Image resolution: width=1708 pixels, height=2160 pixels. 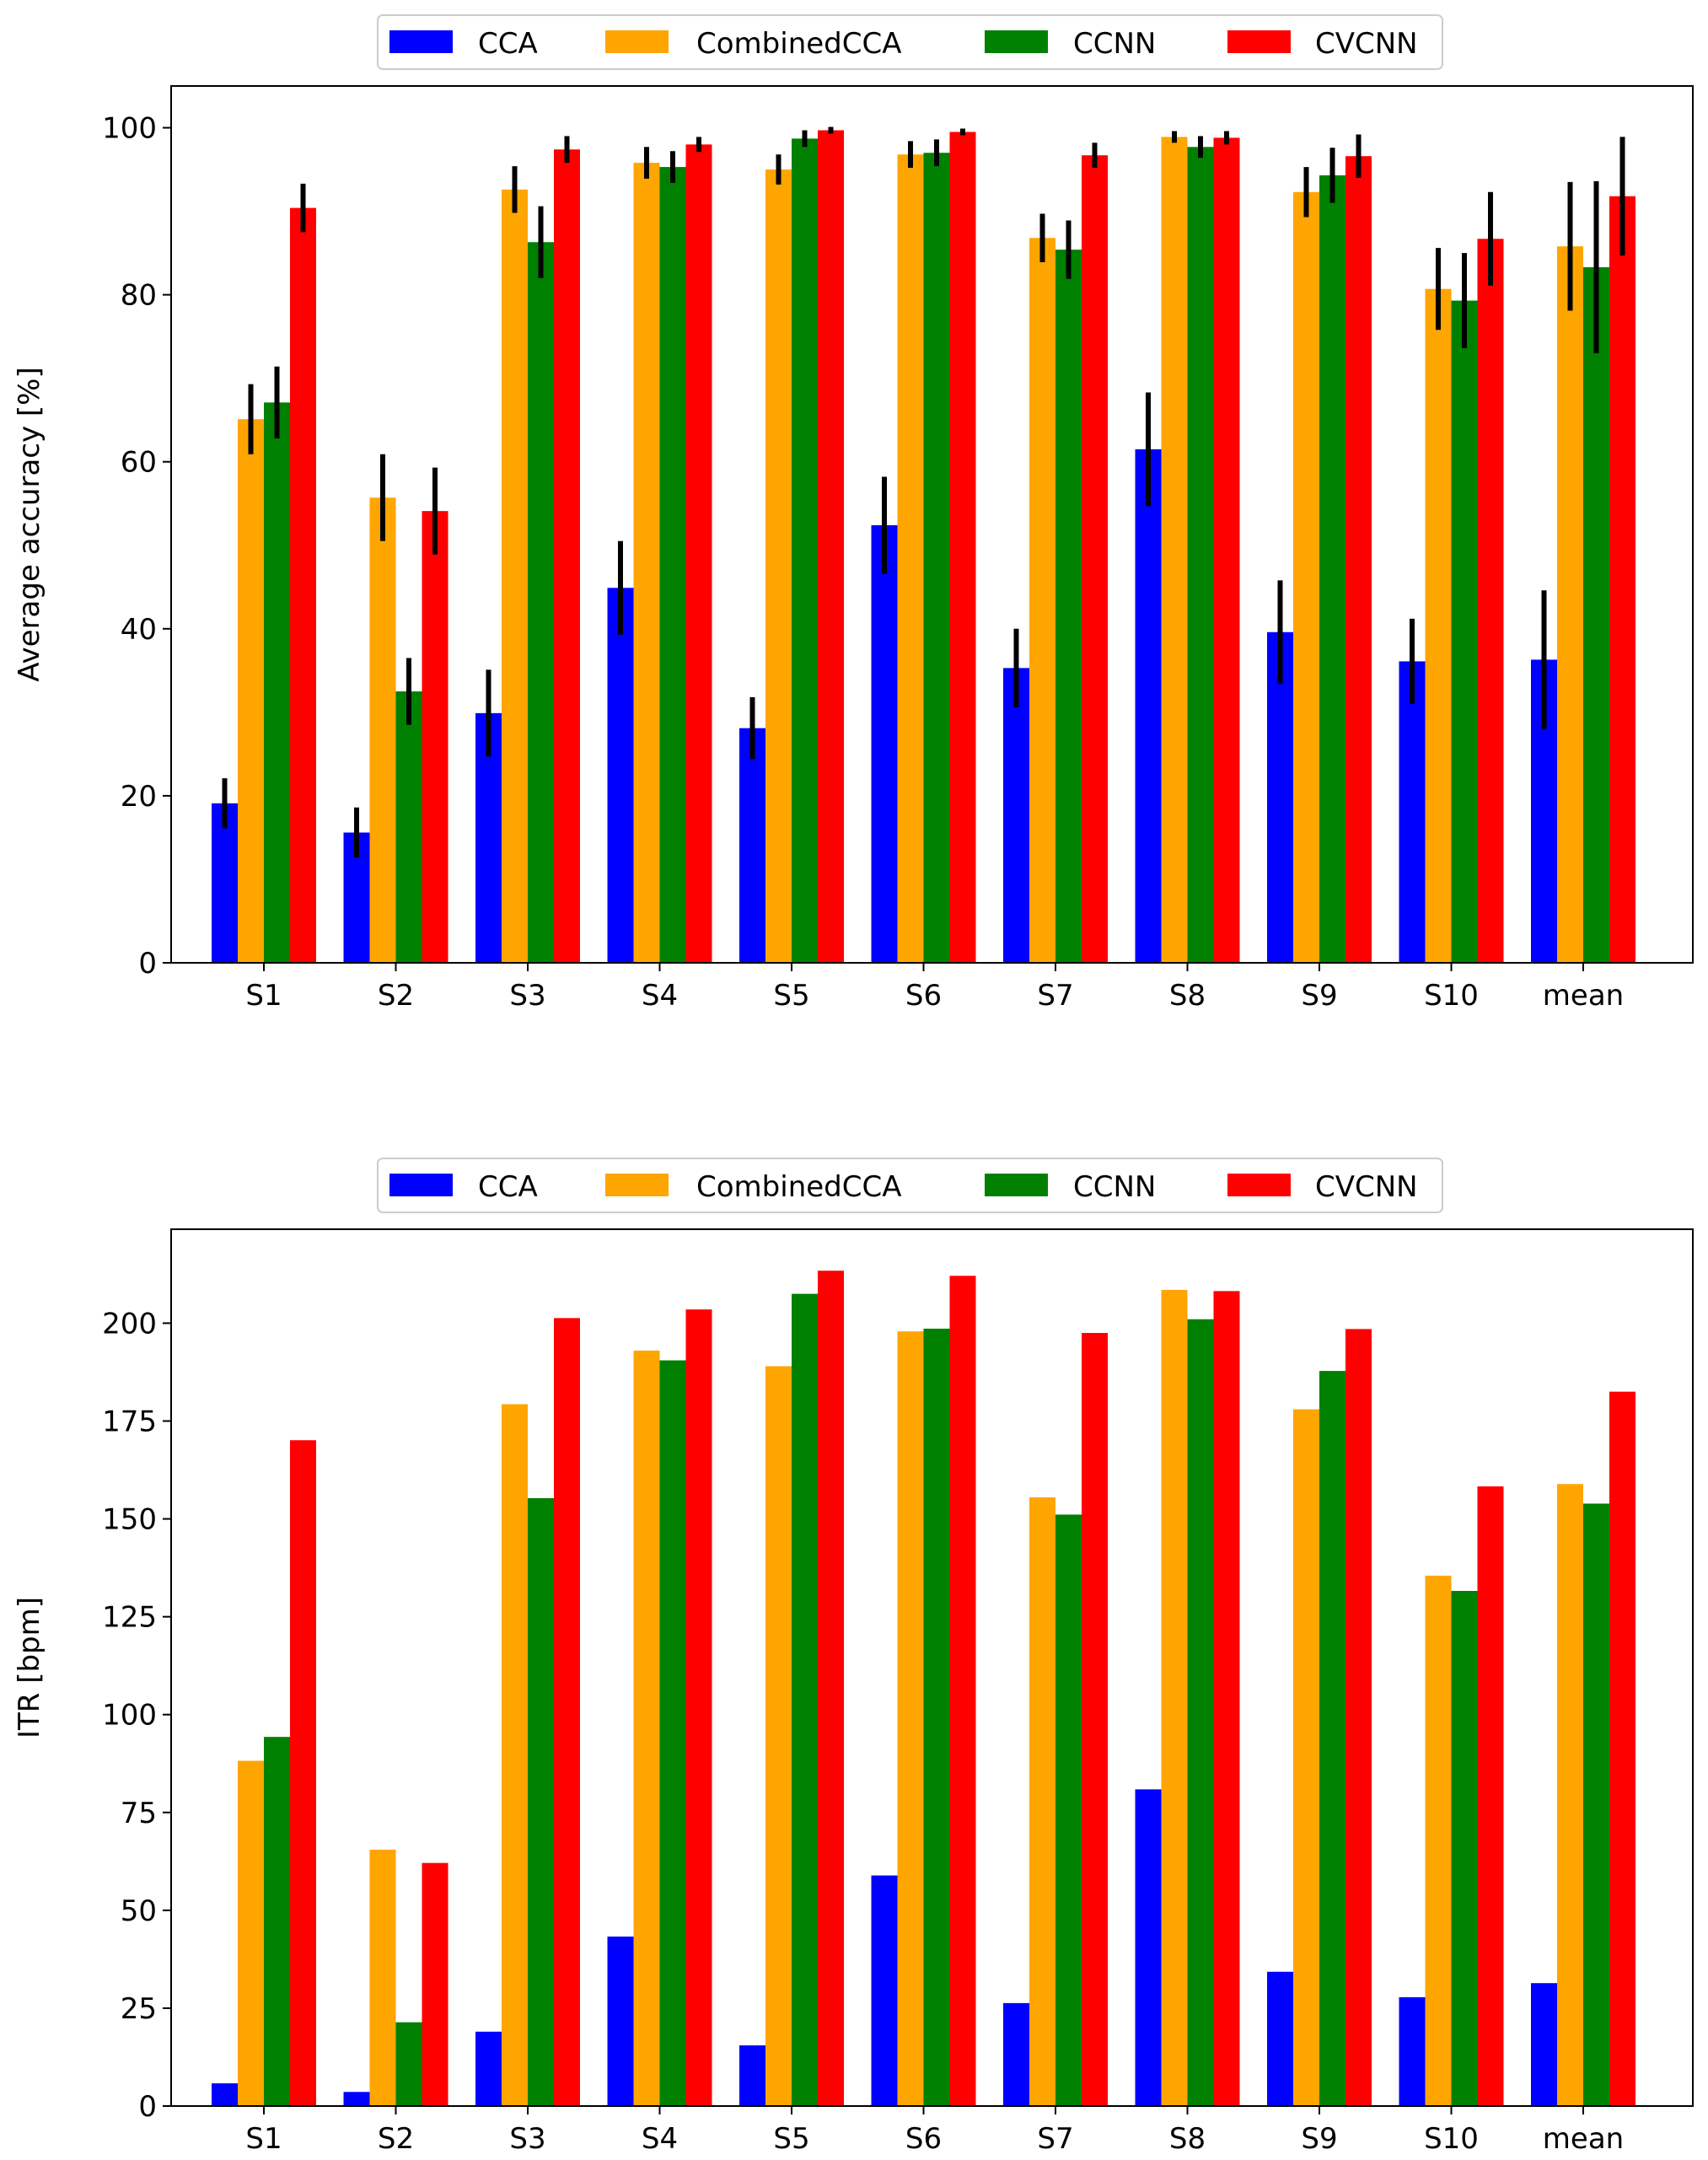 What do you see at coordinates (1200, 555) in the screenshot?
I see `bar-ccnn-s8` at bounding box center [1200, 555].